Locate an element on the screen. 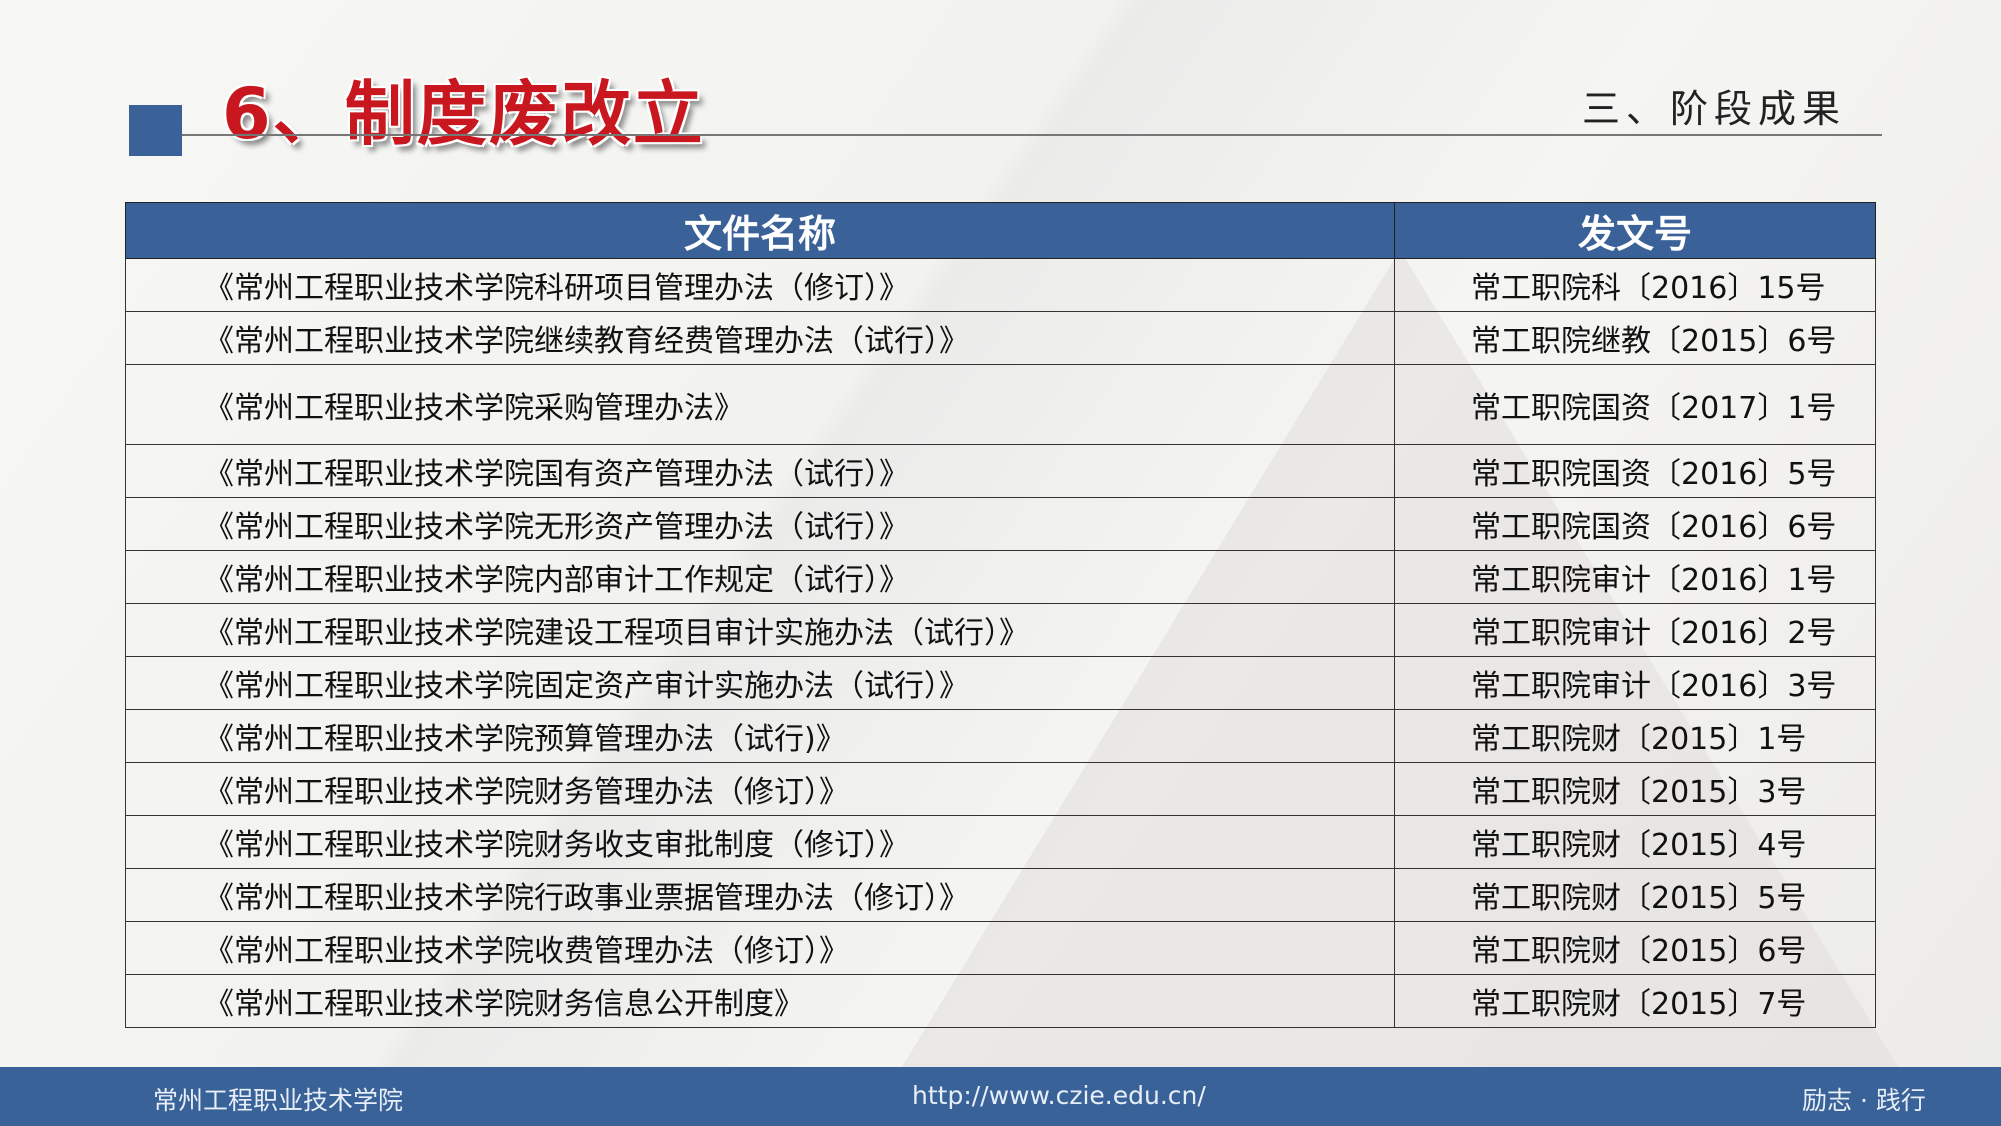 The image size is (2001, 1126). document-number-cell: 常工职院财〔2015〕3号 is located at coordinates (1635, 789).